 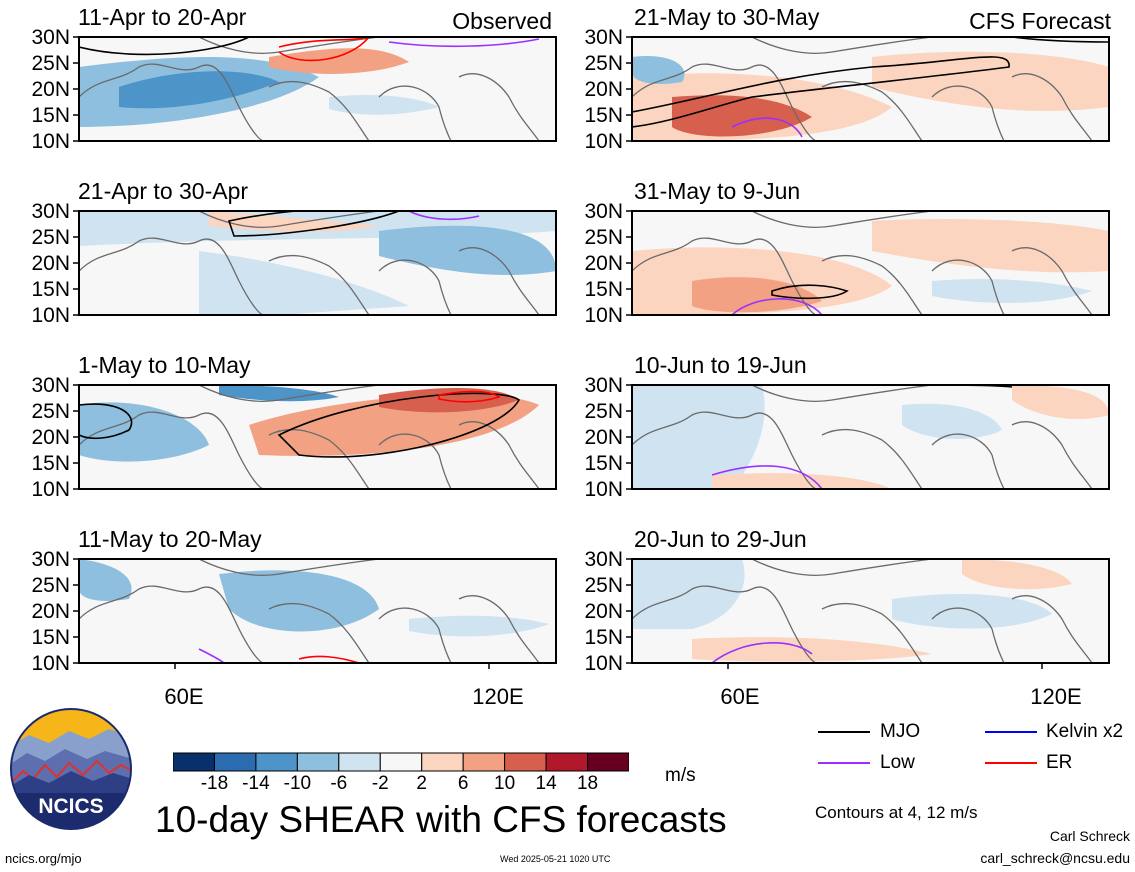 I want to click on ncics-logo: NCICS, so click(x=71, y=769).